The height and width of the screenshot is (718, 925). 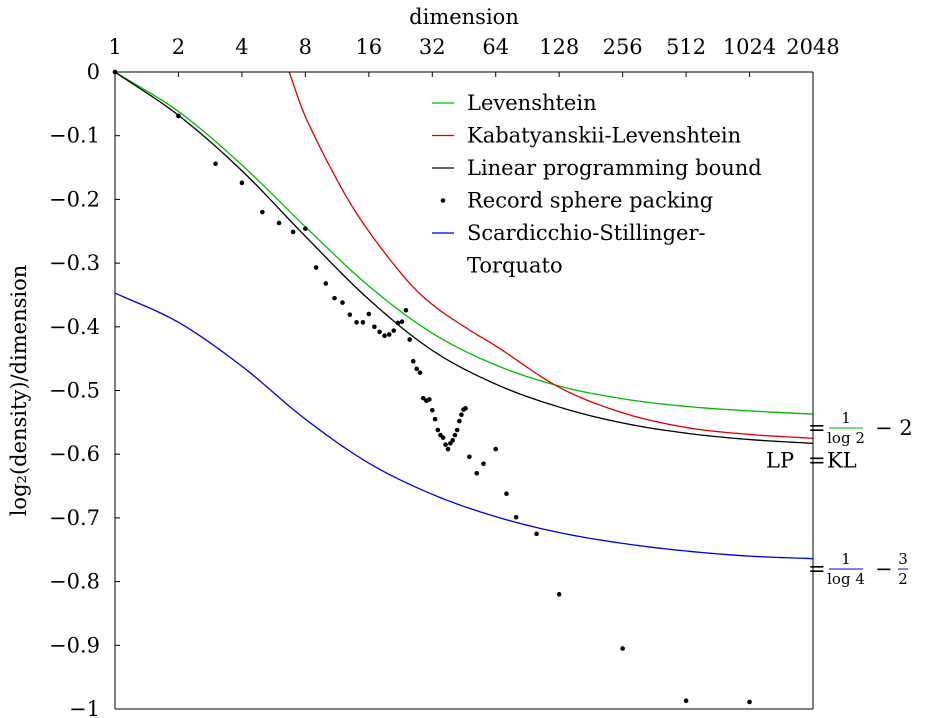 I want to click on x-tick-label: 32, so click(x=432, y=47).